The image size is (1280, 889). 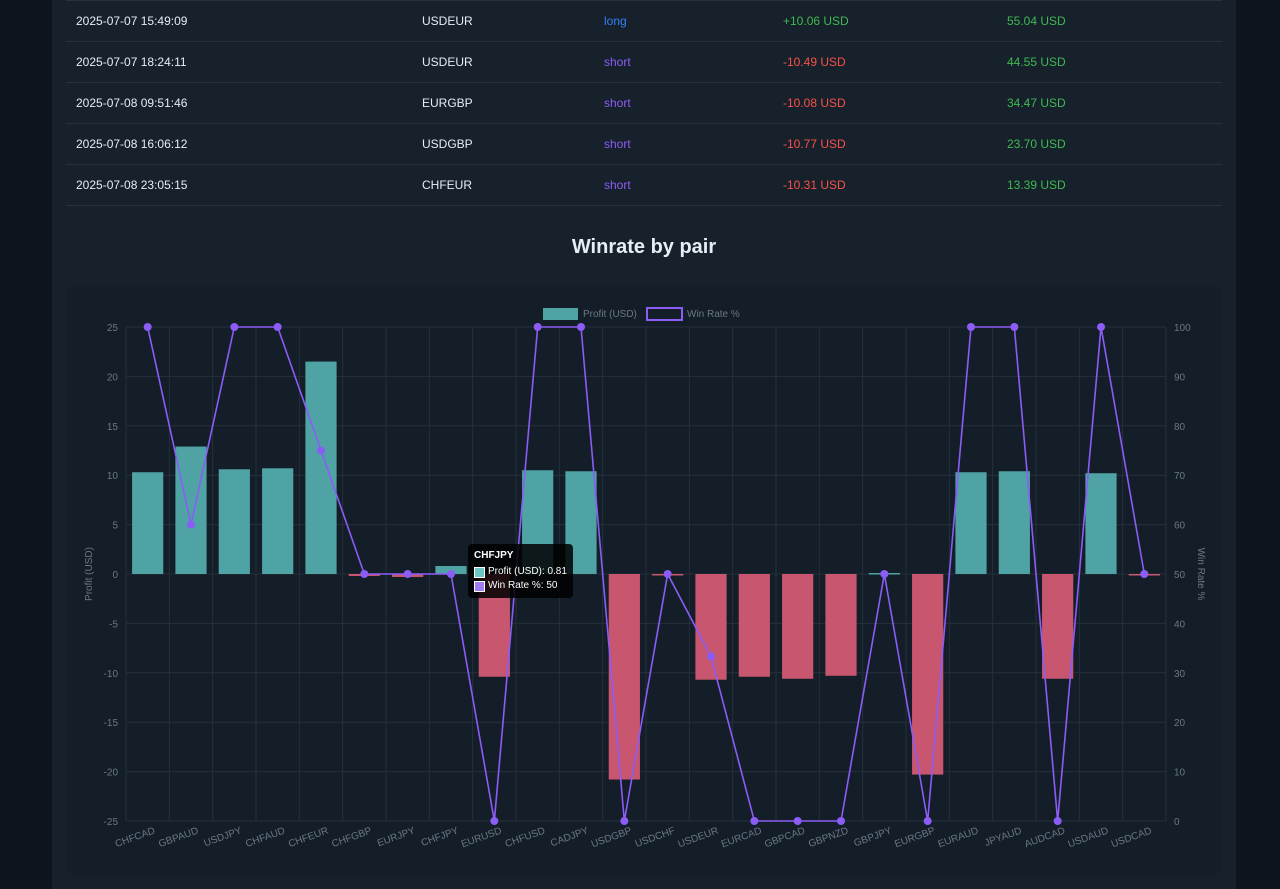 What do you see at coordinates (1180, 624) in the screenshot?
I see `y2-tick-label: 40` at bounding box center [1180, 624].